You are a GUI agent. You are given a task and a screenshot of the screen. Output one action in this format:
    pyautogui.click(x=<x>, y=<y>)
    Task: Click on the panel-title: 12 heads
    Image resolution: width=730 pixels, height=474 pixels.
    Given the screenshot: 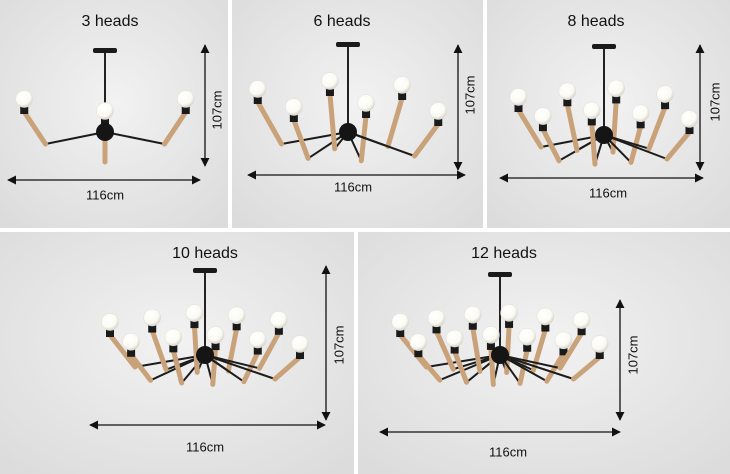 What is the action you would take?
    pyautogui.click(x=504, y=253)
    